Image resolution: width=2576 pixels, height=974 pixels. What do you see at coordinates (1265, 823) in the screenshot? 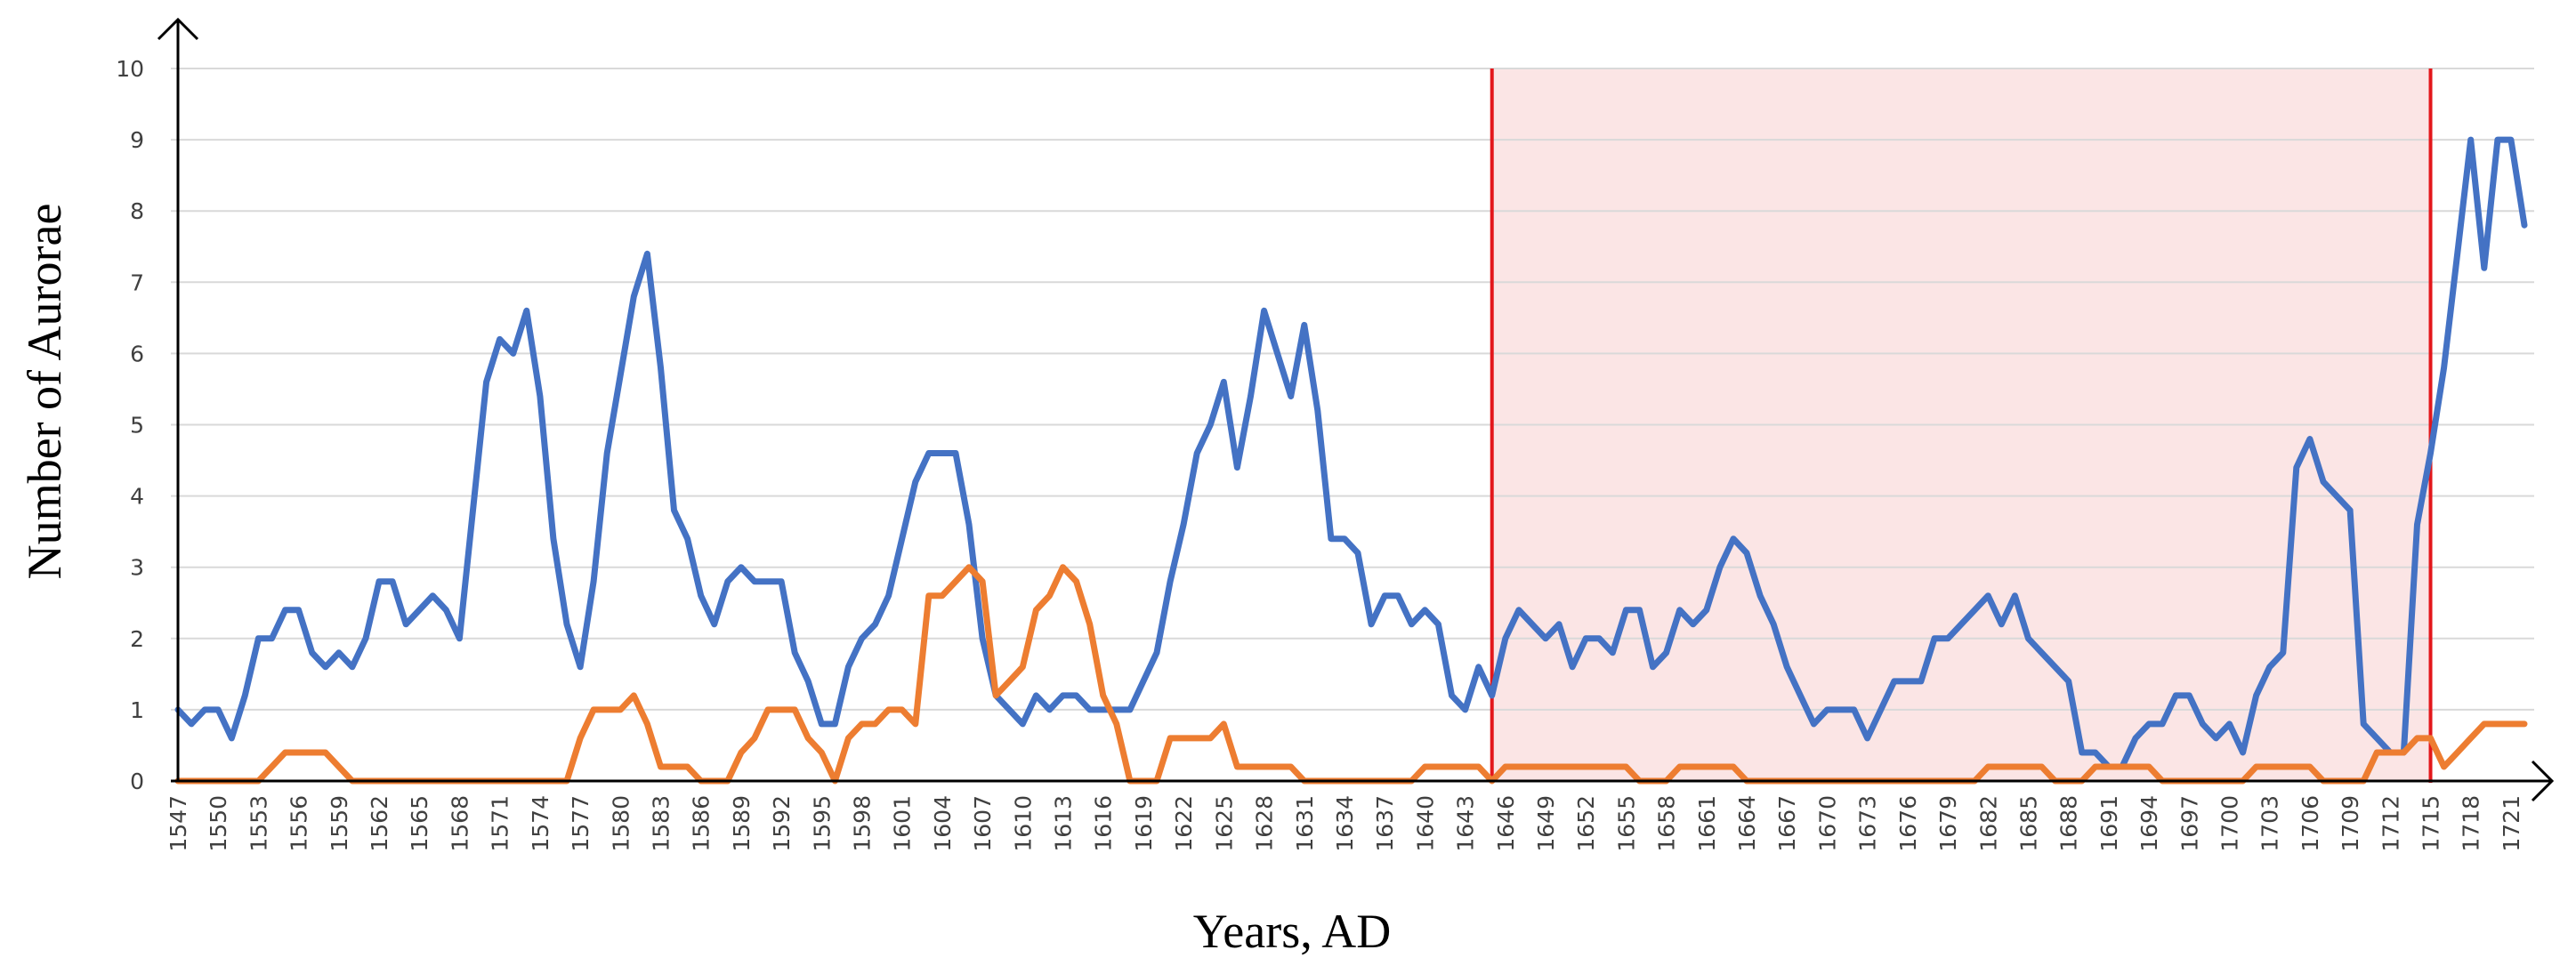
I see `x-tick-label-1628: 1628` at bounding box center [1265, 823].